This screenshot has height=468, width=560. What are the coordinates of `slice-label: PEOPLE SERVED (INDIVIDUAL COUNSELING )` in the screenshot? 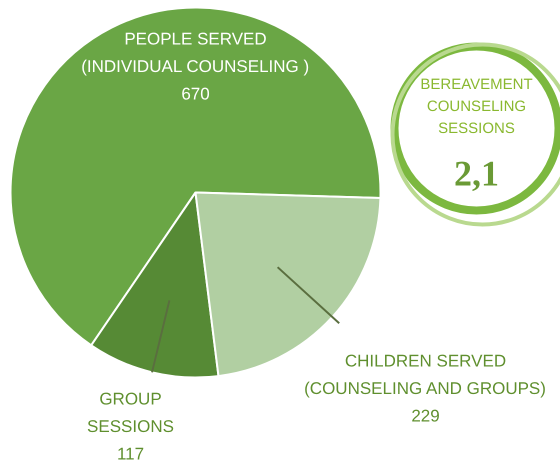 It's located at (195, 53).